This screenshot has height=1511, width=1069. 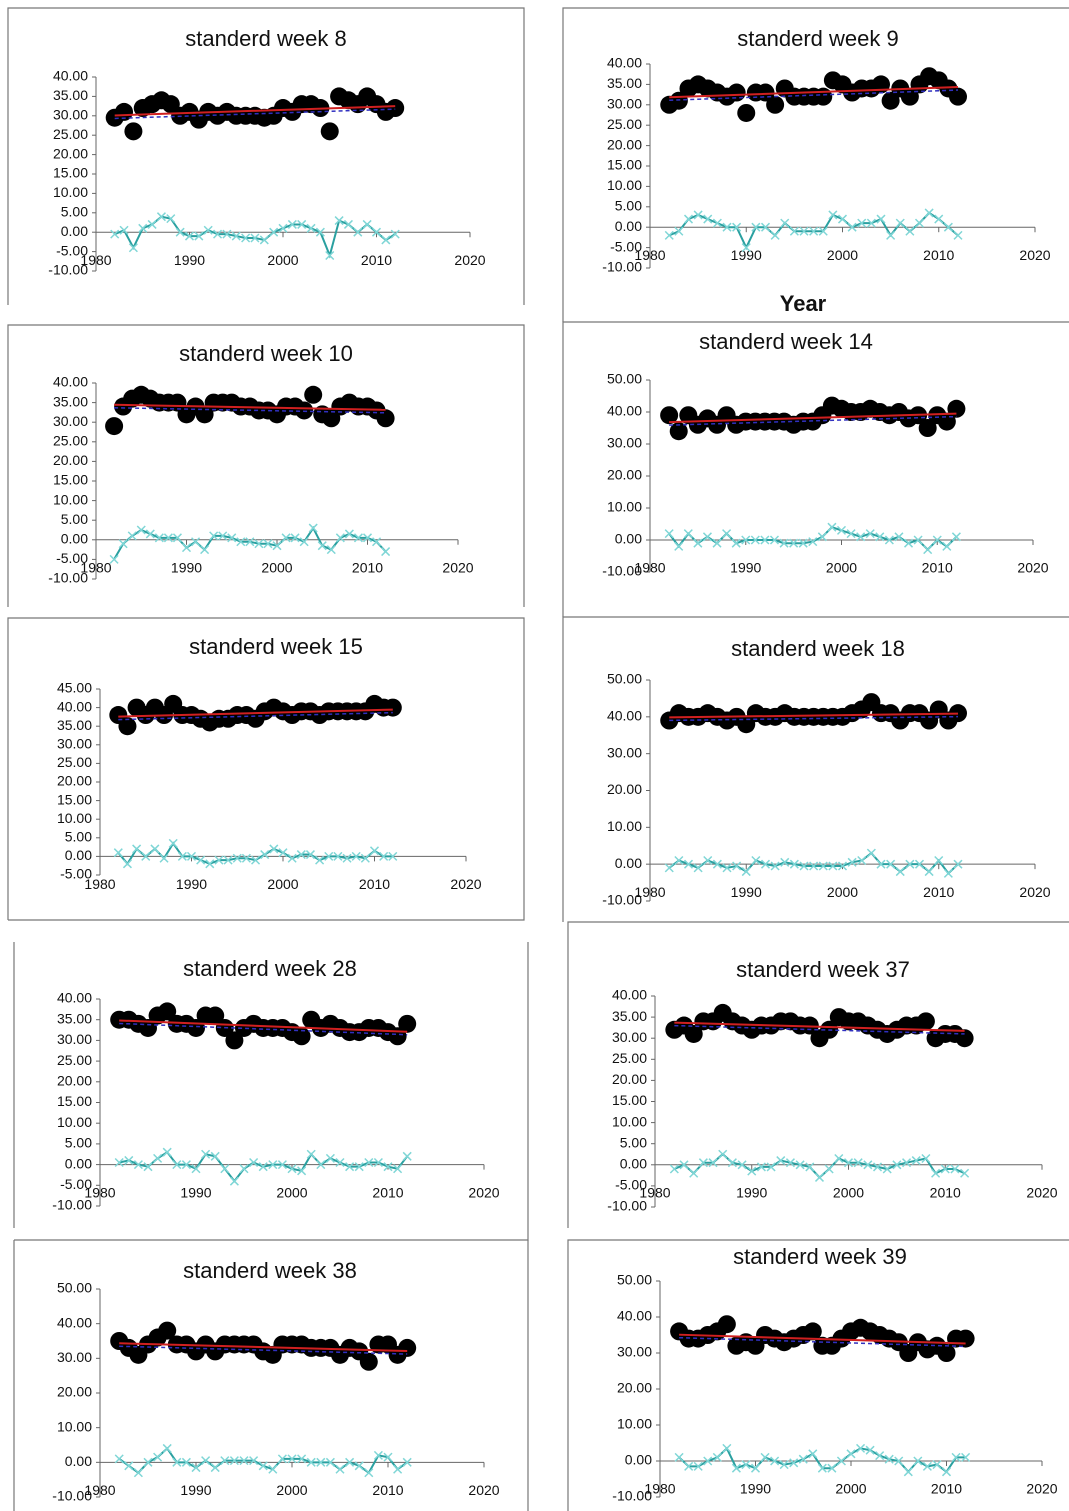 What do you see at coordinates (186, 568) in the screenshot?
I see `x-tick-label: 1990` at bounding box center [186, 568].